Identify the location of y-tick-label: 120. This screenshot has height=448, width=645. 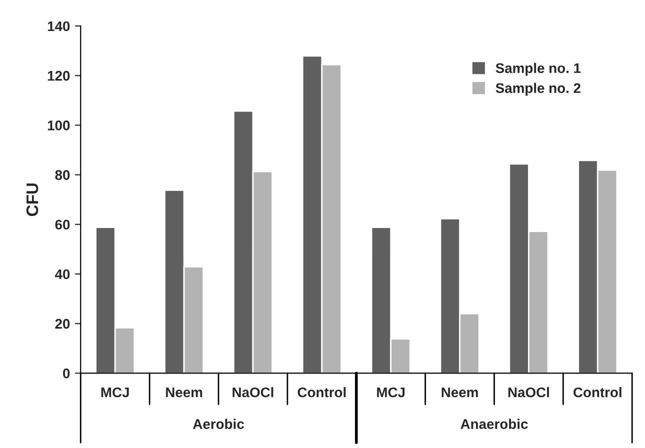
(59, 75).